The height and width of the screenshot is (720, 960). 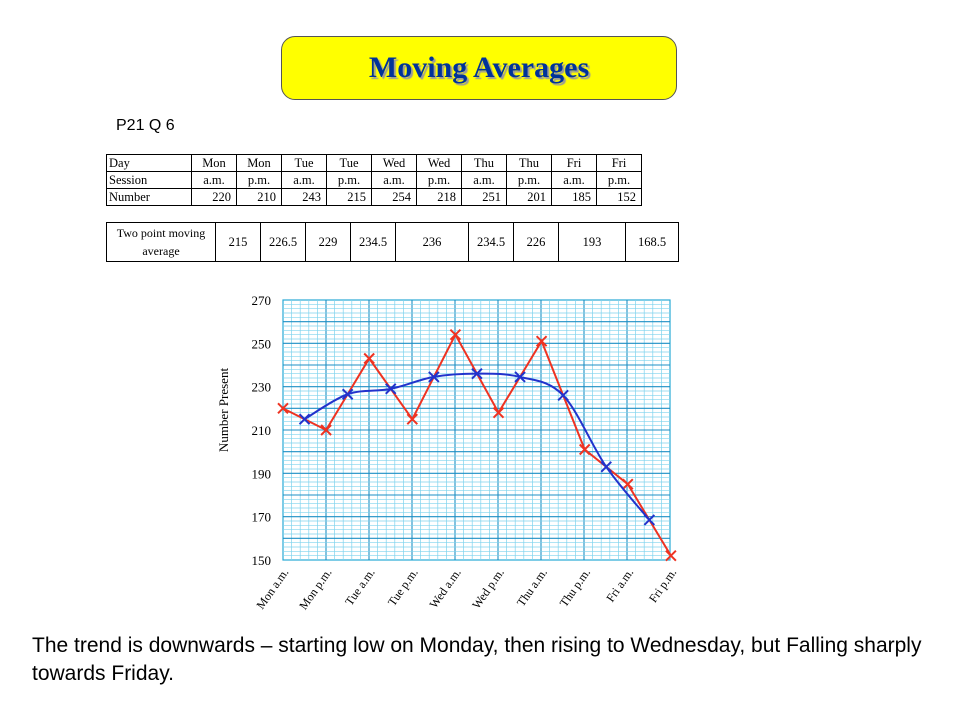 I want to click on x-tick-label: Fri a.m., so click(x=619, y=585).